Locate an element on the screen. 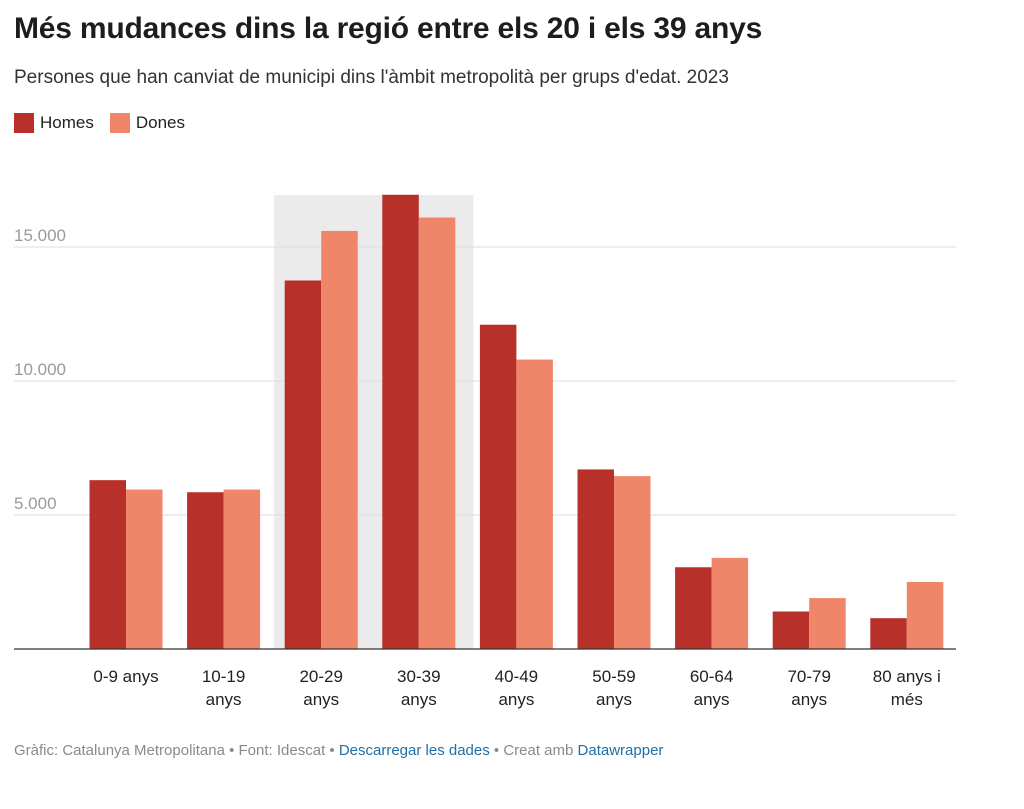 The image size is (1024, 809). x-tick-label: 50-59 is located at coordinates (613, 676).